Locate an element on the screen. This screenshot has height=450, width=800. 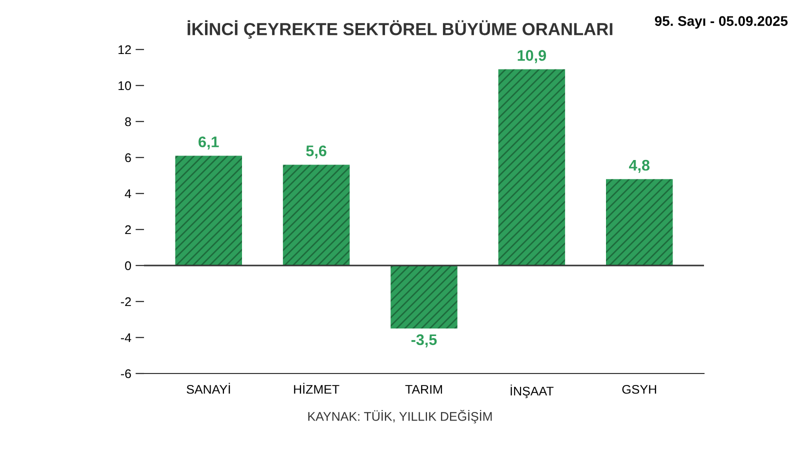
y-tick-label: -4 is located at coordinates (126, 337).